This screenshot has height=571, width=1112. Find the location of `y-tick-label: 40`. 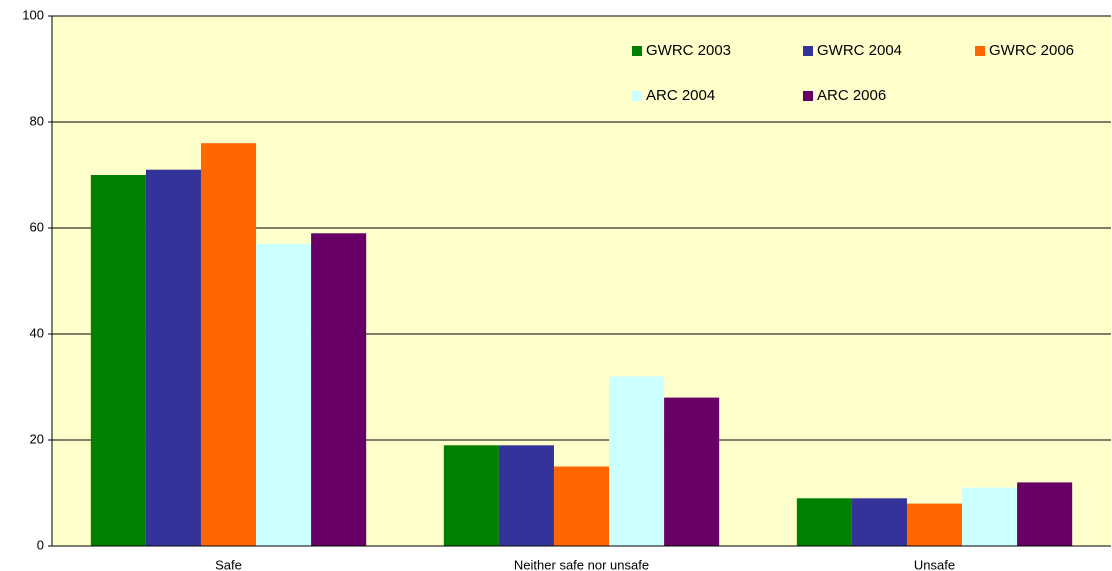

y-tick-label: 40 is located at coordinates (37, 332).